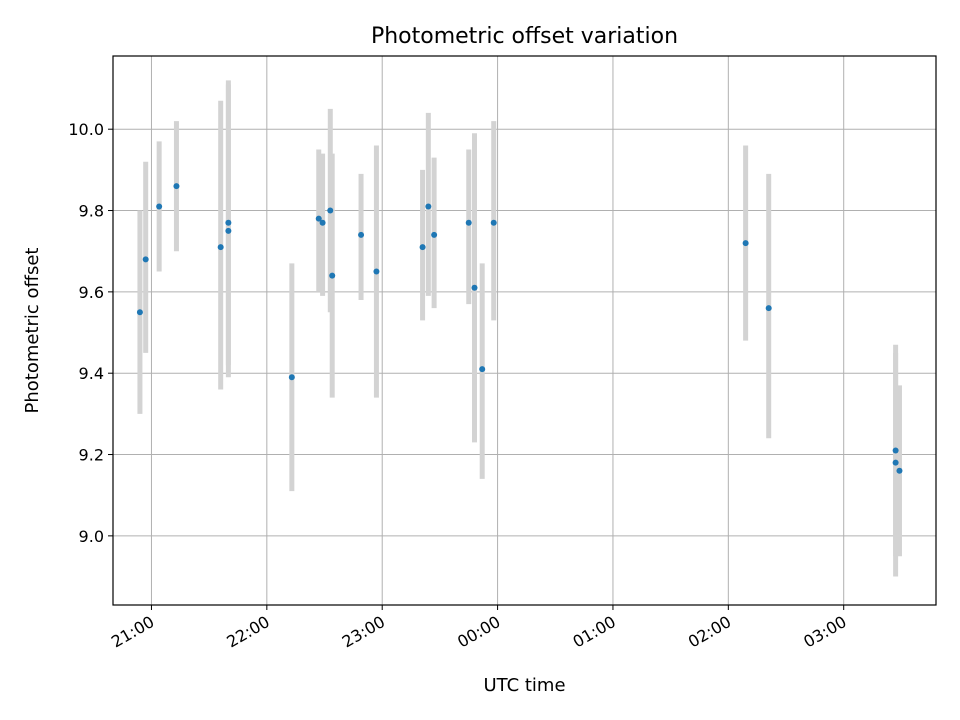 This screenshot has height=720, width=960. Describe the element at coordinates (32, 331) in the screenshot. I see `y-axis-label: Photometric offset` at that location.